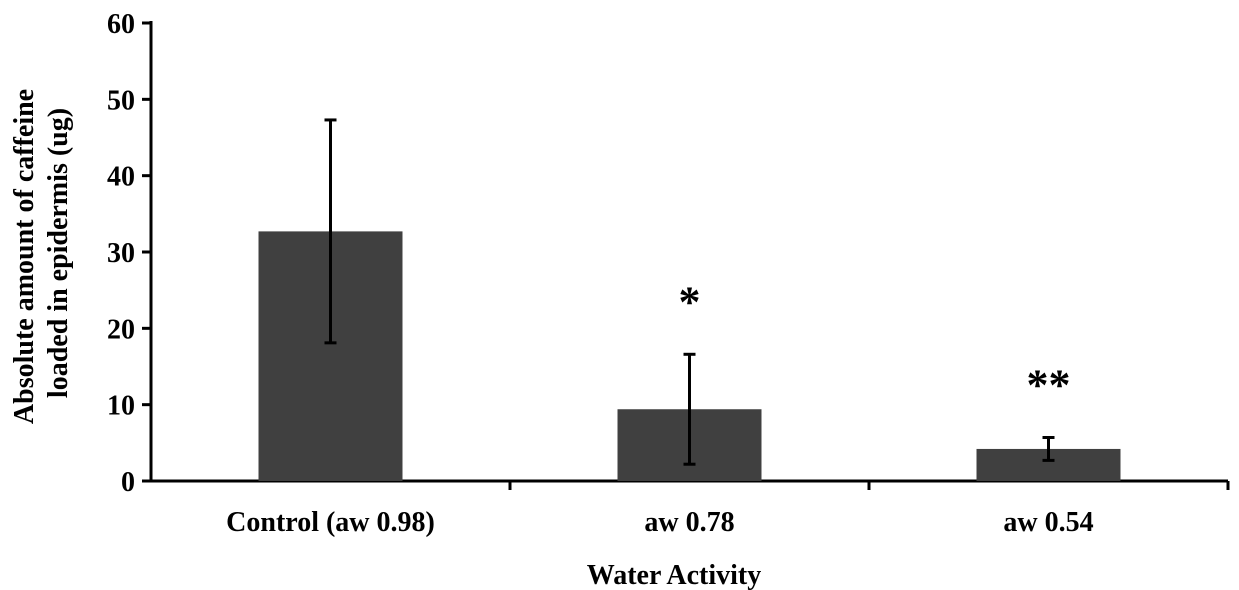 Image resolution: width=1239 pixels, height=590 pixels. Describe the element at coordinates (121, 329) in the screenshot. I see `y-tick-label: 20` at that location.